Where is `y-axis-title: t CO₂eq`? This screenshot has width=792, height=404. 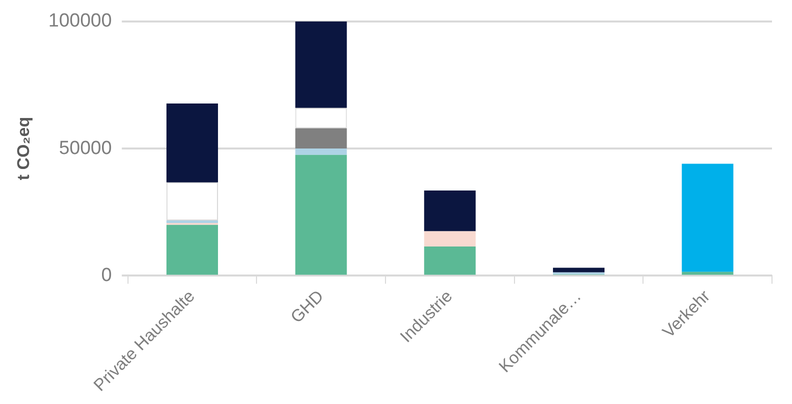 y-axis-title: t CO₂eq is located at coordinates (23, 148).